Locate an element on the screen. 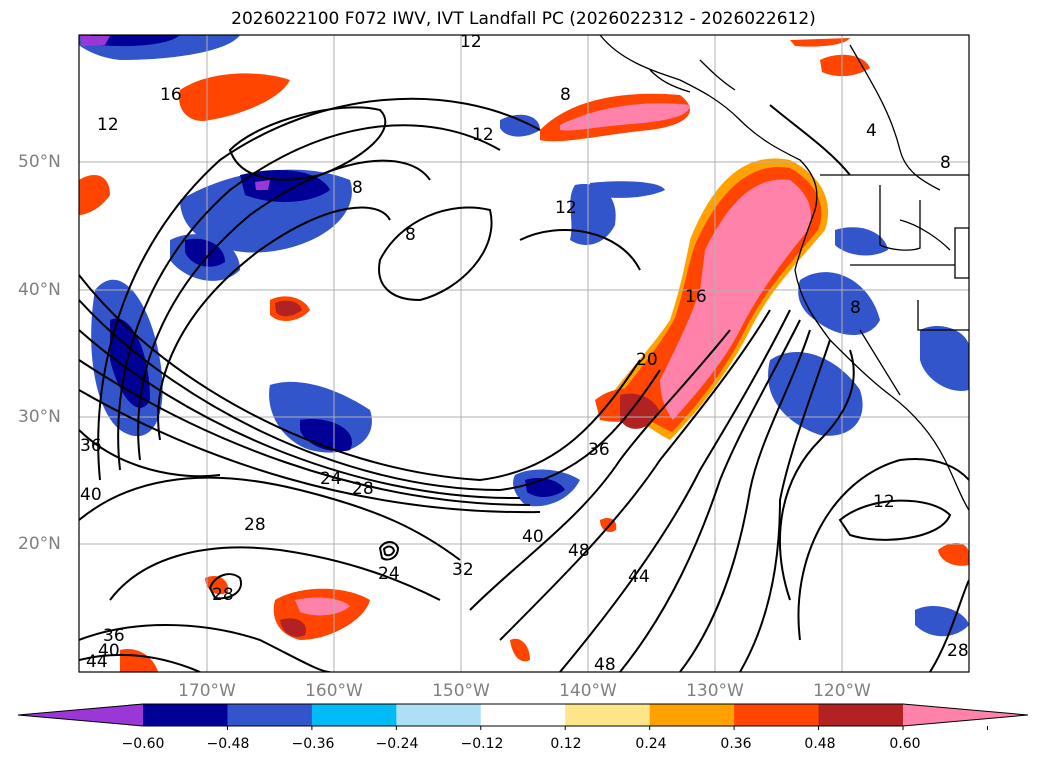 This screenshot has width=1047, height=765. colorbar-tick-label: −0.60 is located at coordinates (143, 744).